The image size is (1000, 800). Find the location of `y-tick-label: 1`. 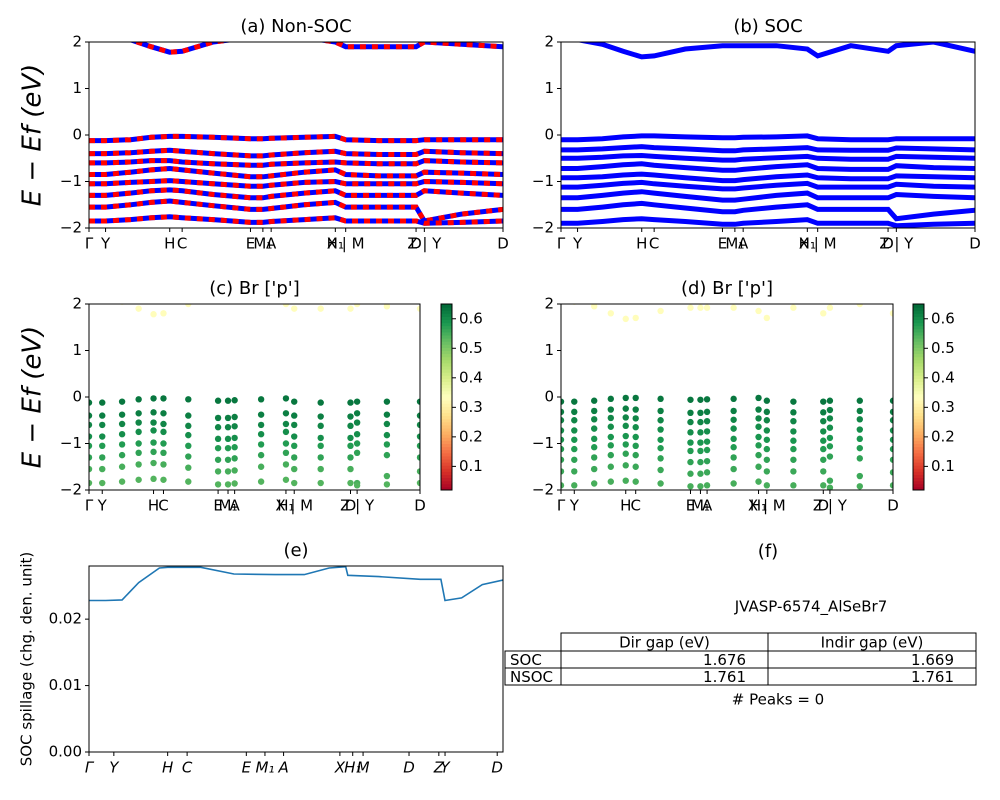

y-tick-label: 1 is located at coordinates (549, 88).